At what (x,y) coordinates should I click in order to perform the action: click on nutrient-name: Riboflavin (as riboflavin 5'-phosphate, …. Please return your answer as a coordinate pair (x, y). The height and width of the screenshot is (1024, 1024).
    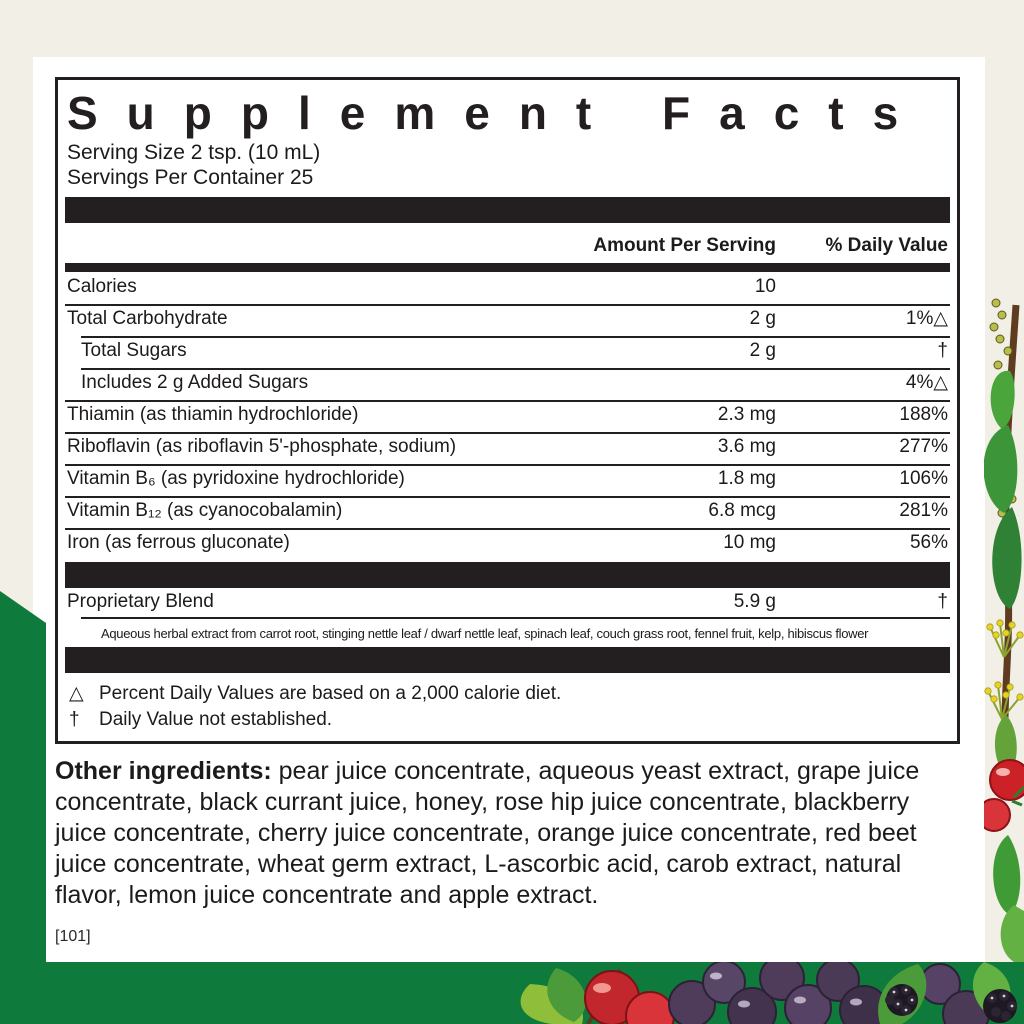
    Looking at the image, I should click on (262, 446).